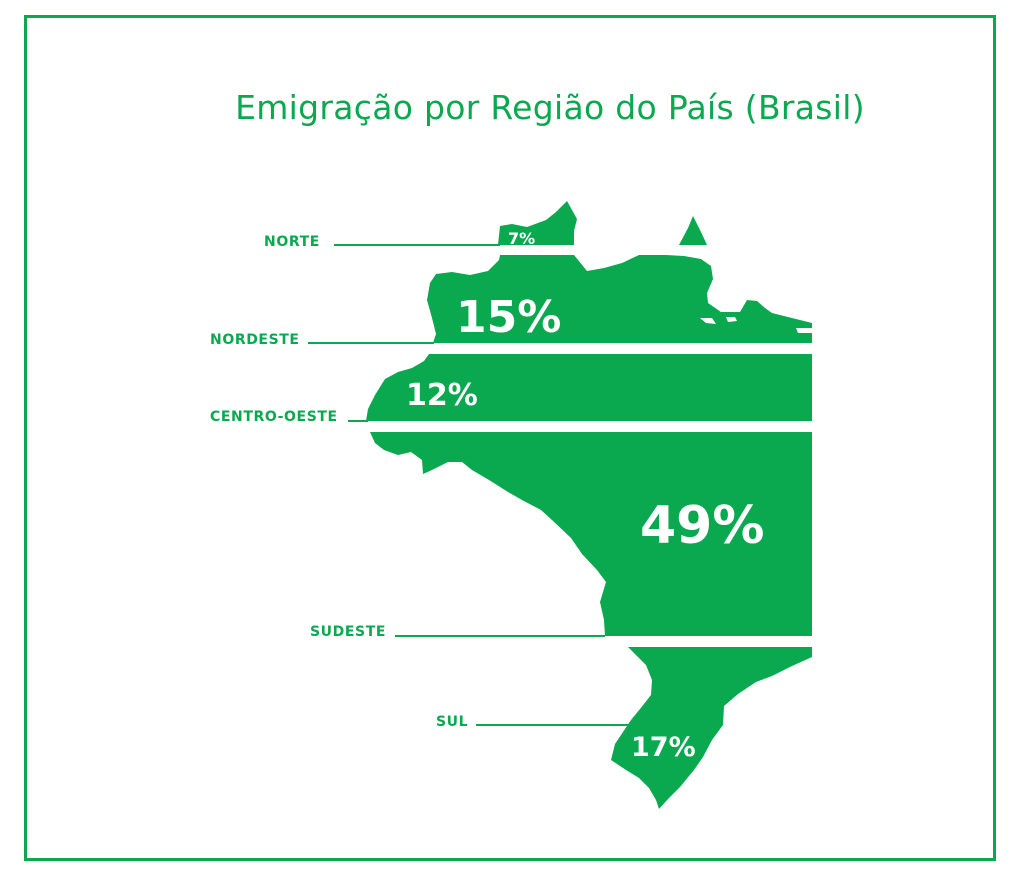  Describe the element at coordinates (508, 317) in the screenshot. I see `value-label-nordeste: 15%` at that location.